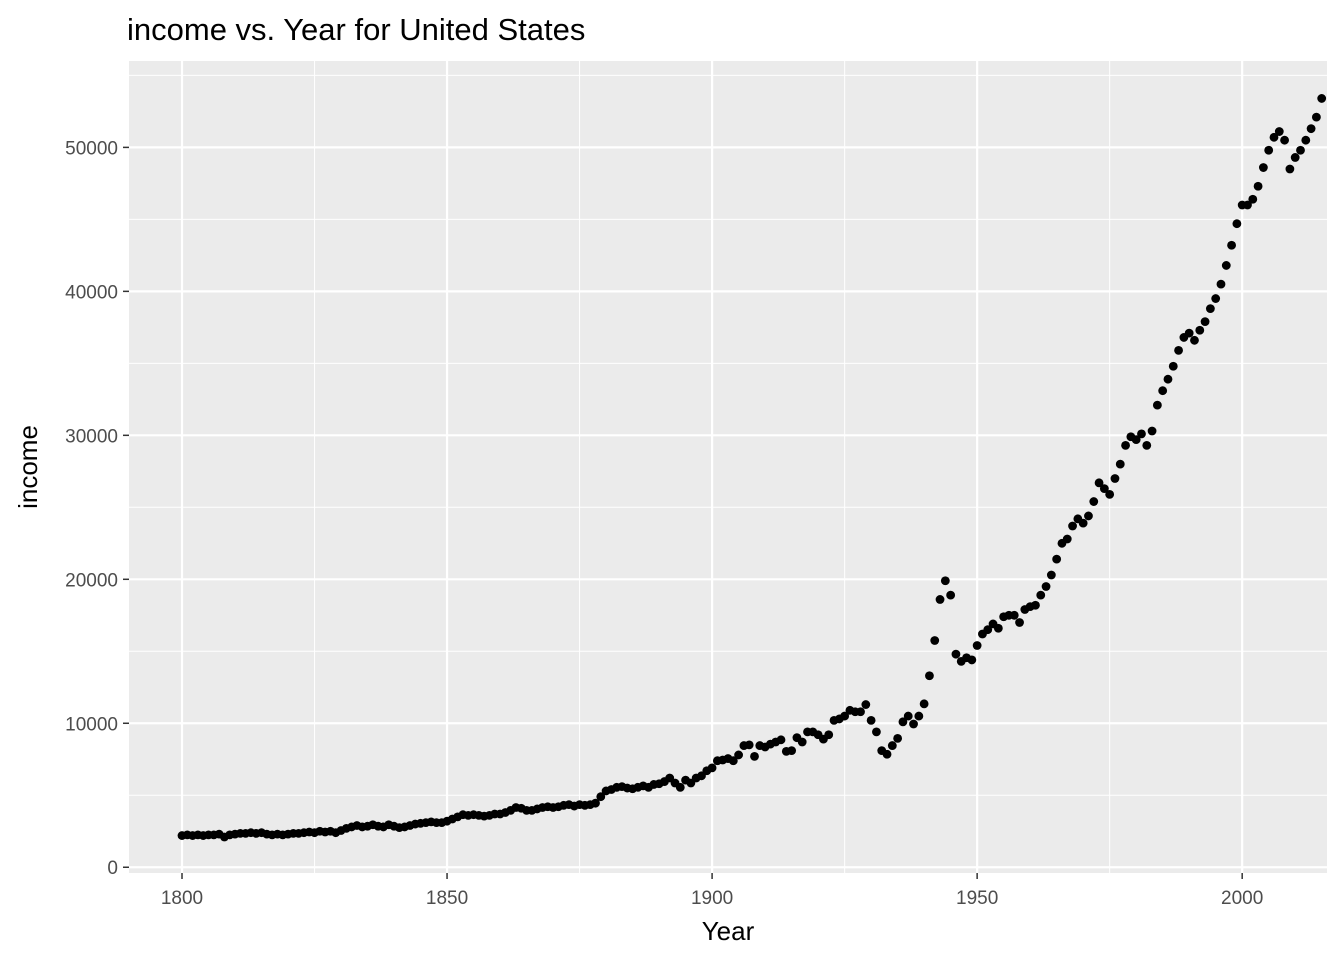 The width and height of the screenshot is (1344, 960). I want to click on x-axis-ticks: 1800 1850 1900 1950 2000, so click(712, 891).